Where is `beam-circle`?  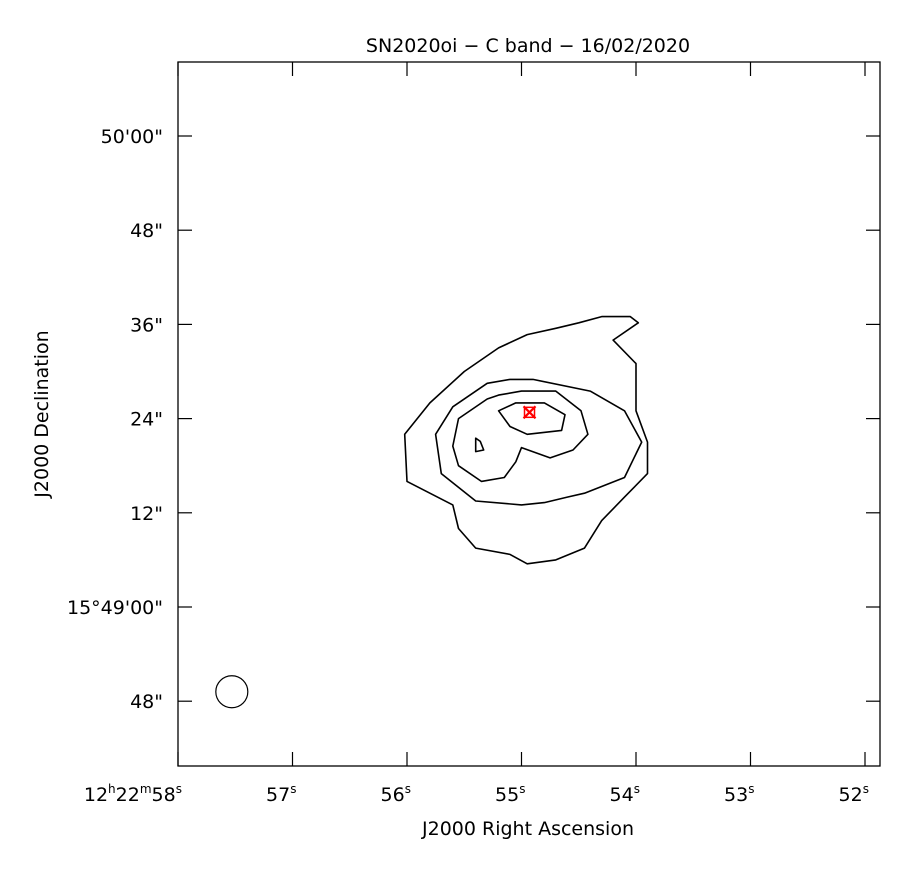 beam-circle is located at coordinates (232, 692).